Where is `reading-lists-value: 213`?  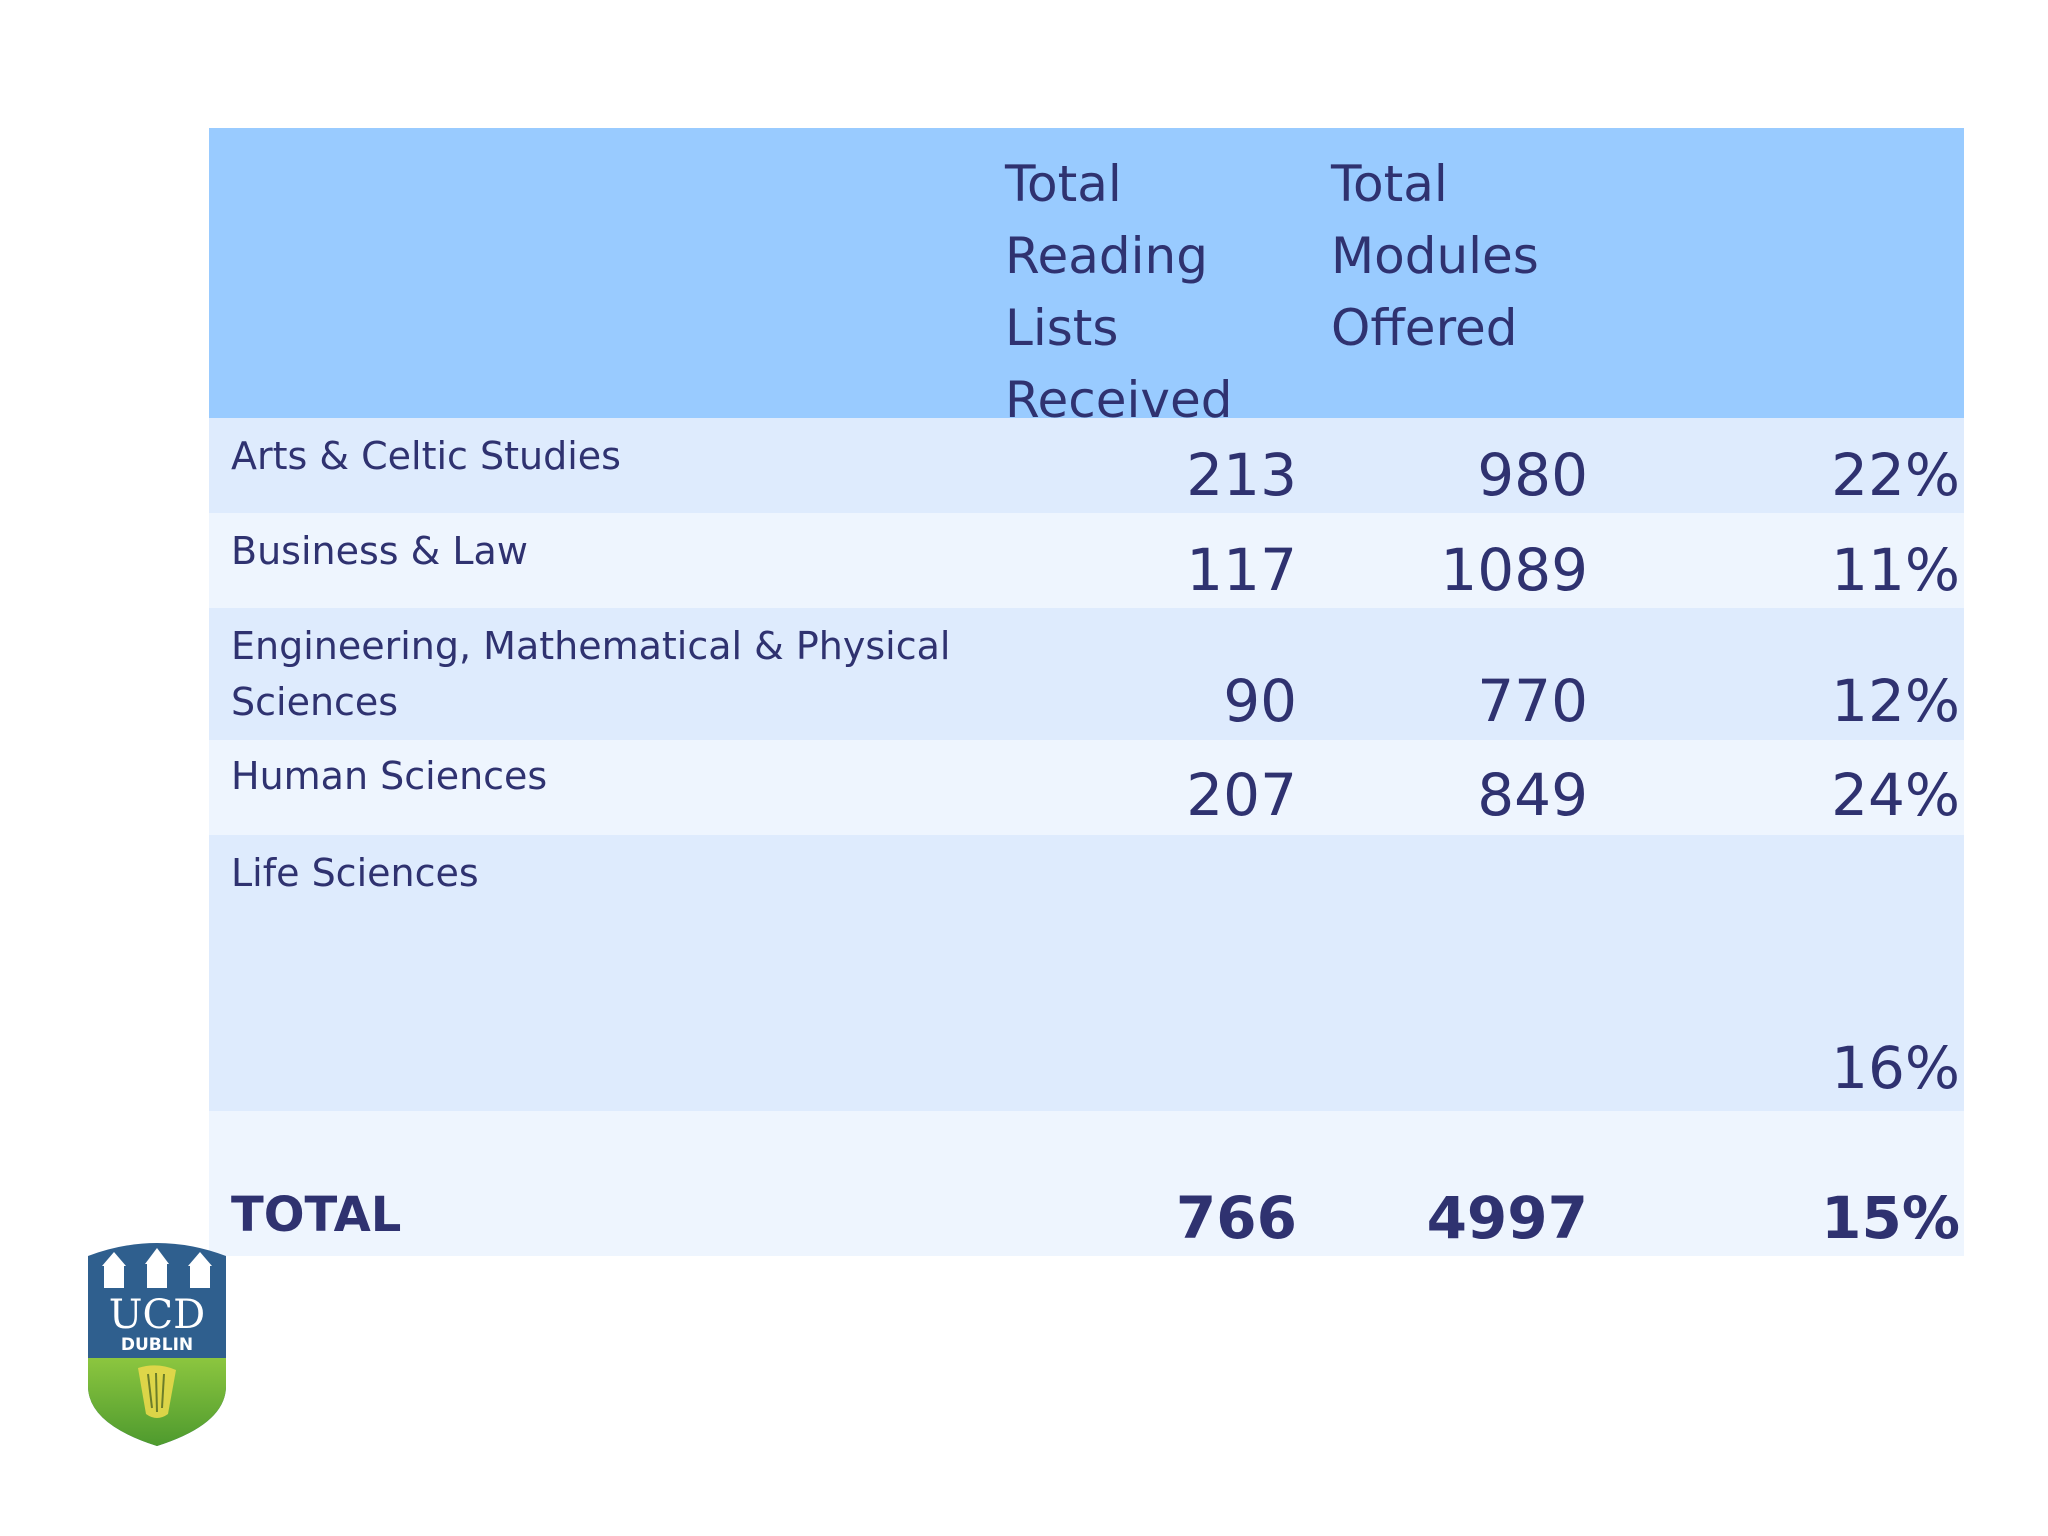
reading-lists-value: 213 is located at coordinates (1241, 475).